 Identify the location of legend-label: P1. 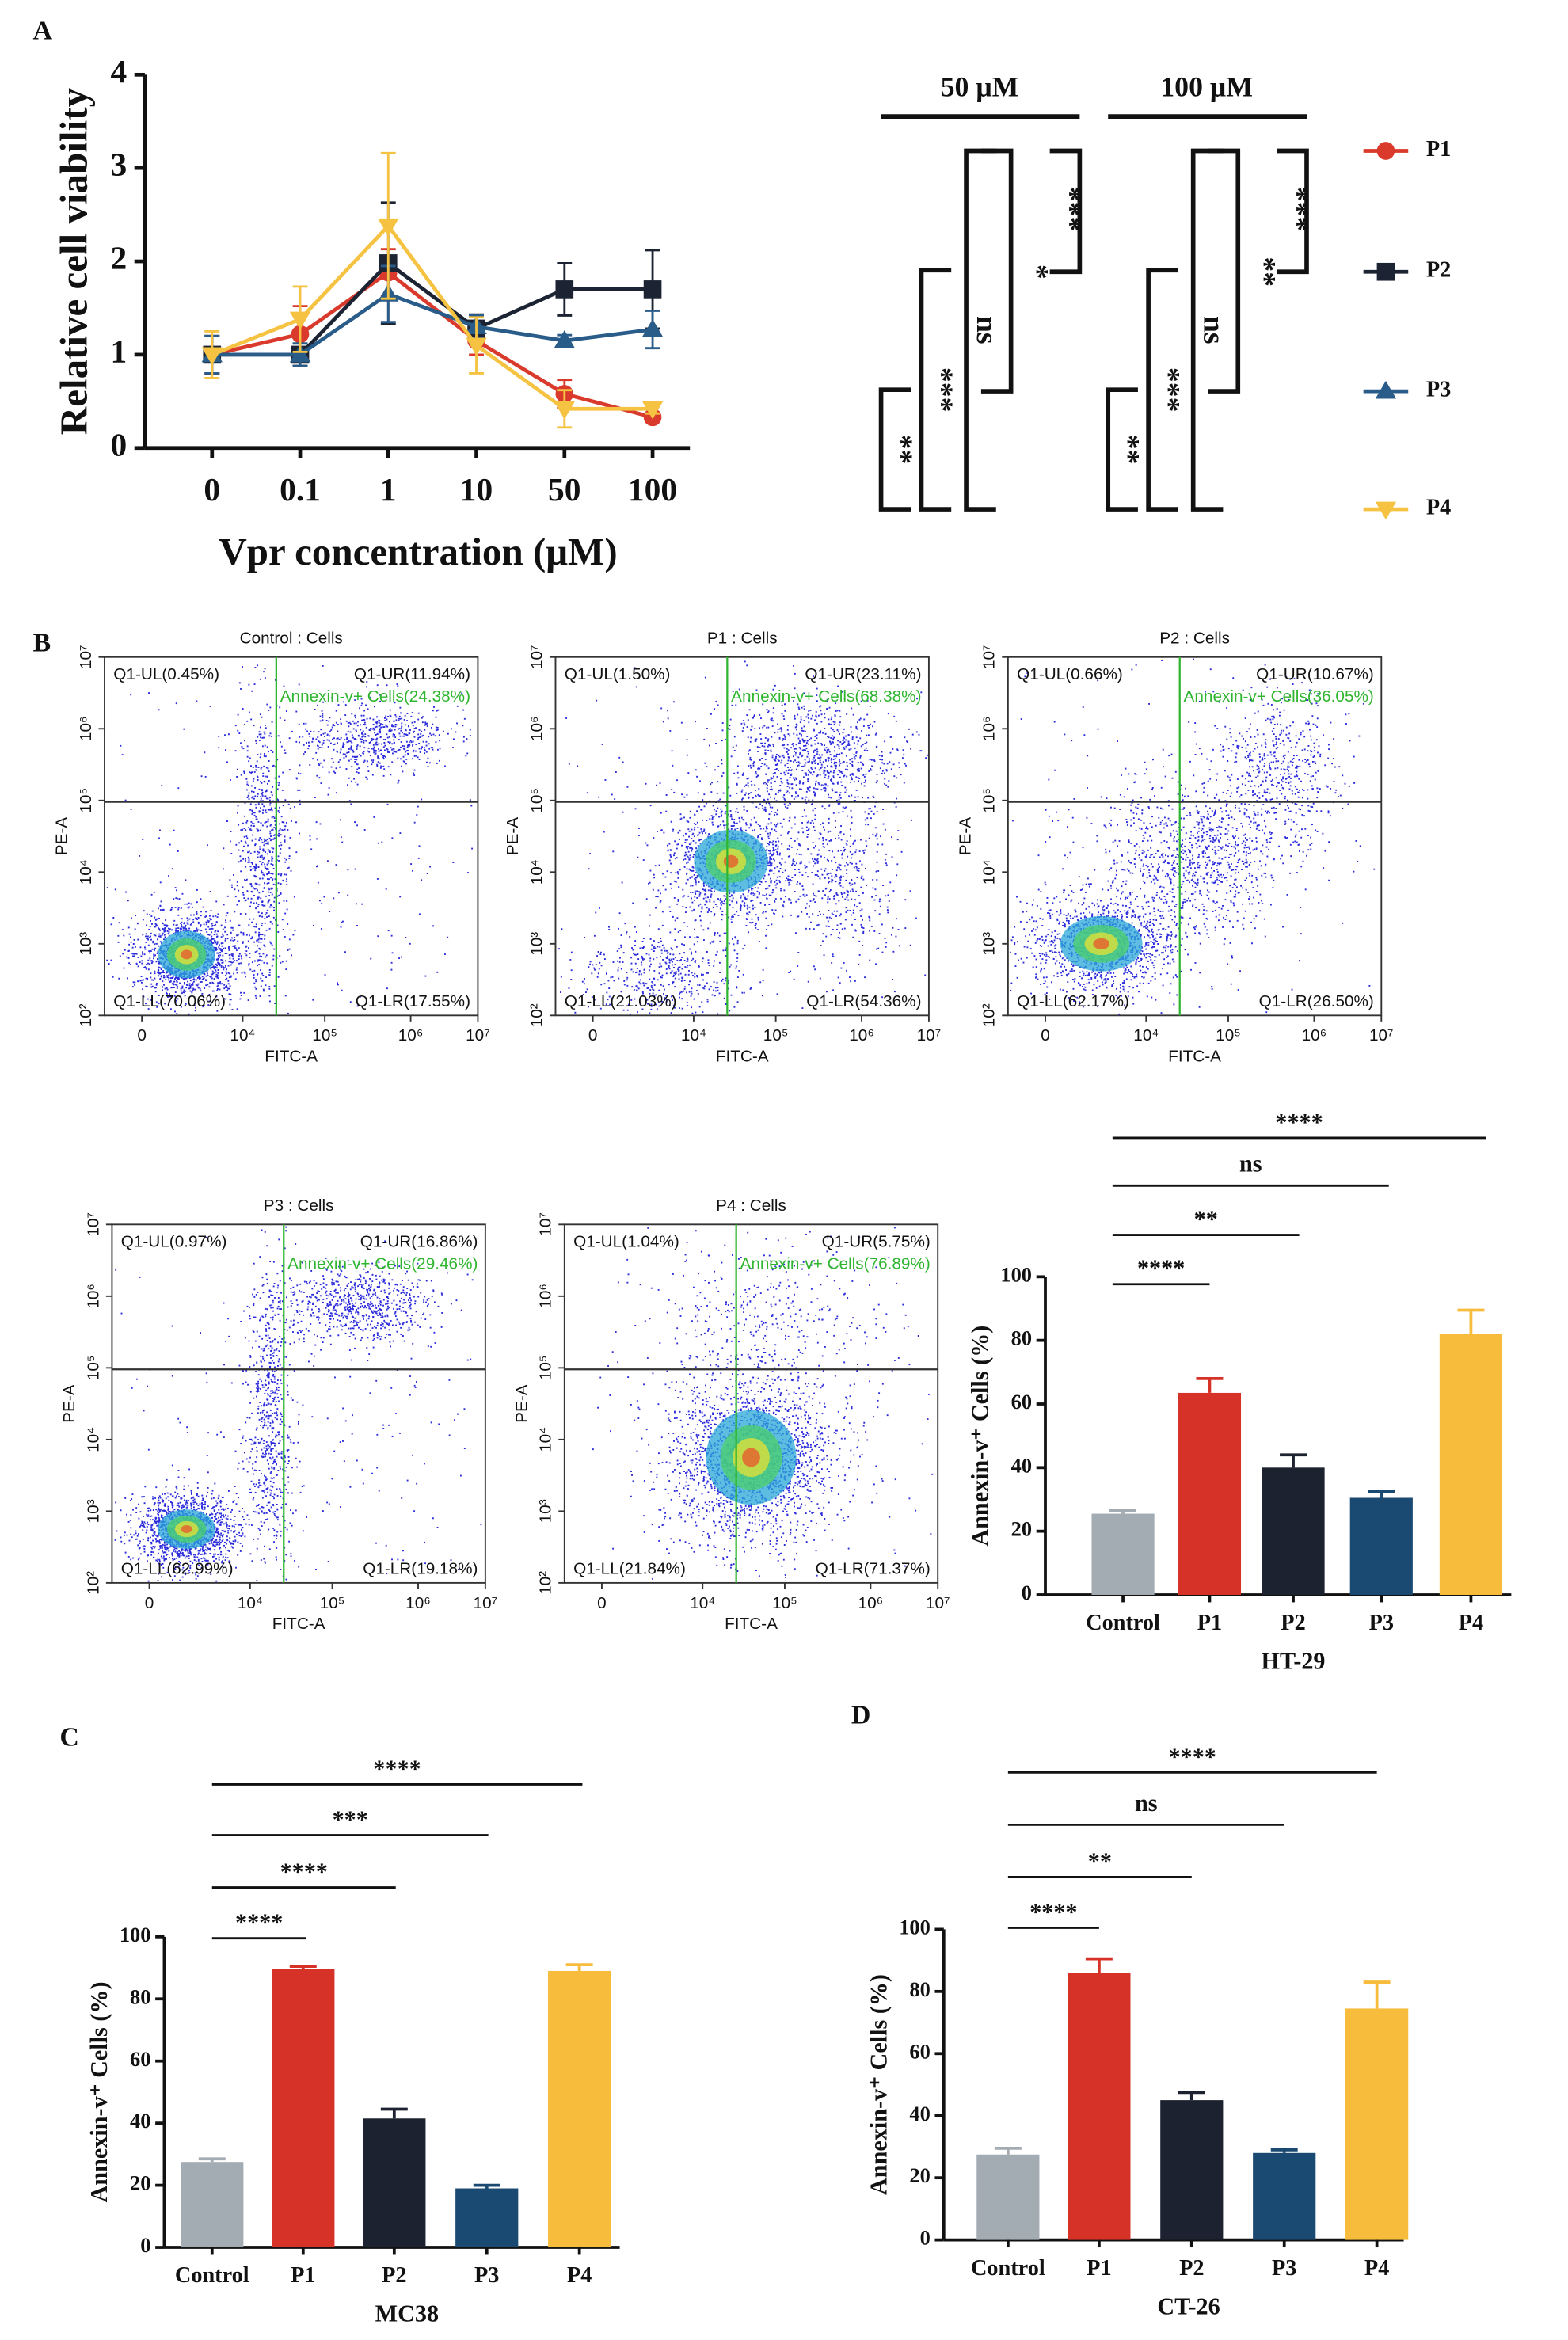
(1438, 149).